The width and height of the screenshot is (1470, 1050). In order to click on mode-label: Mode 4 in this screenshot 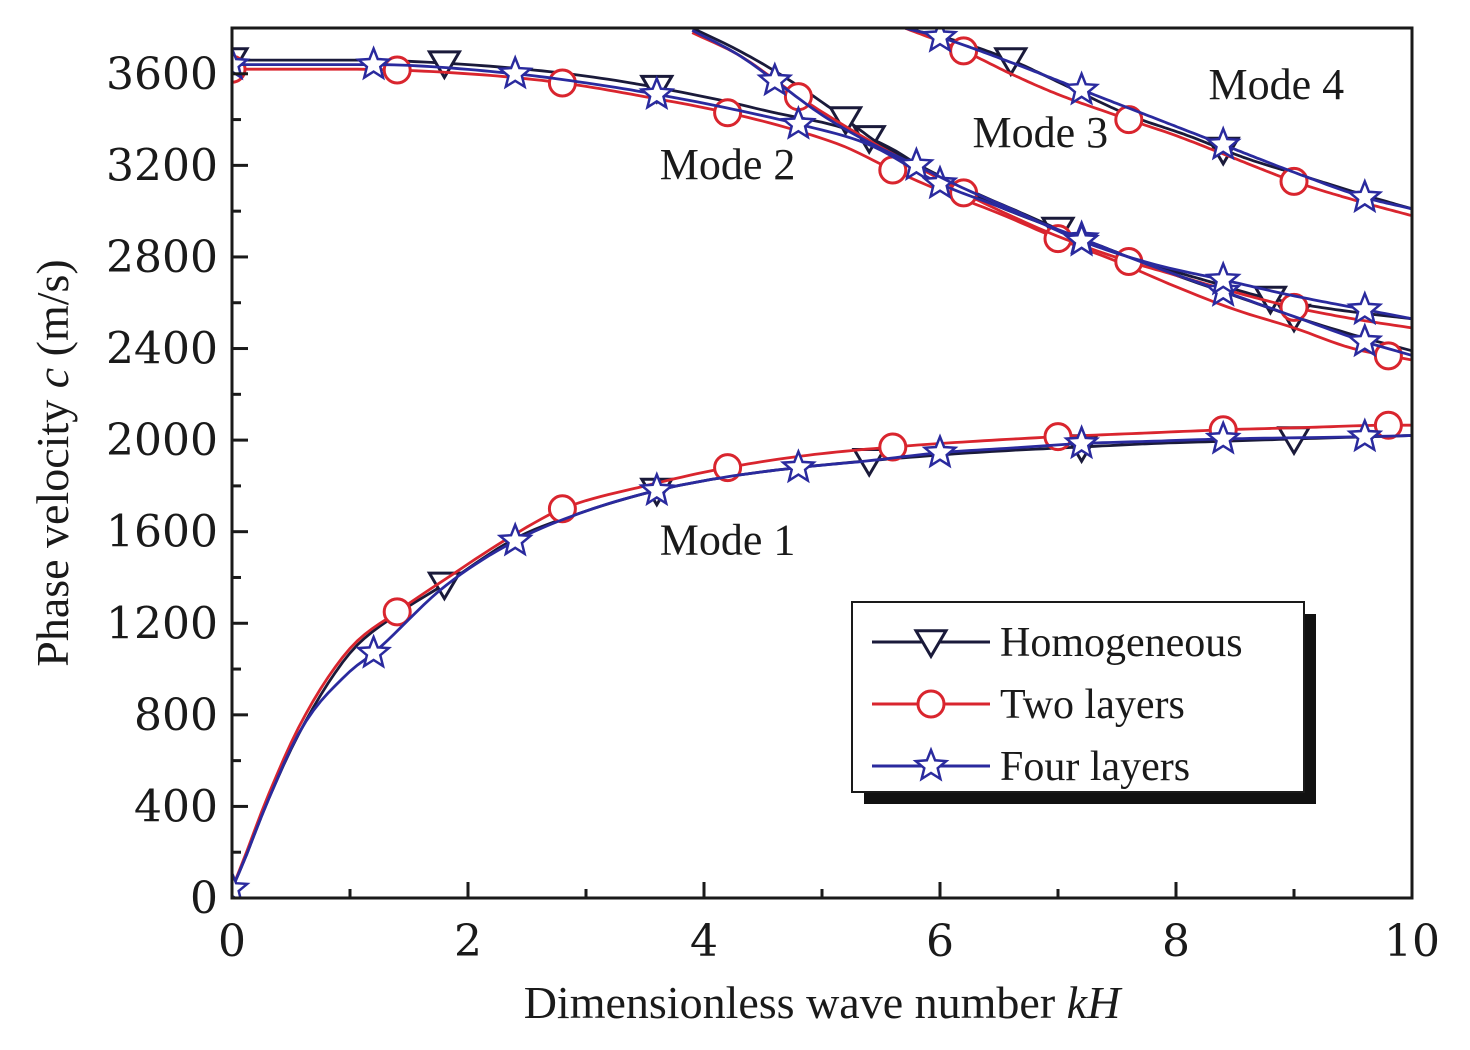, I will do `click(1276, 84)`.